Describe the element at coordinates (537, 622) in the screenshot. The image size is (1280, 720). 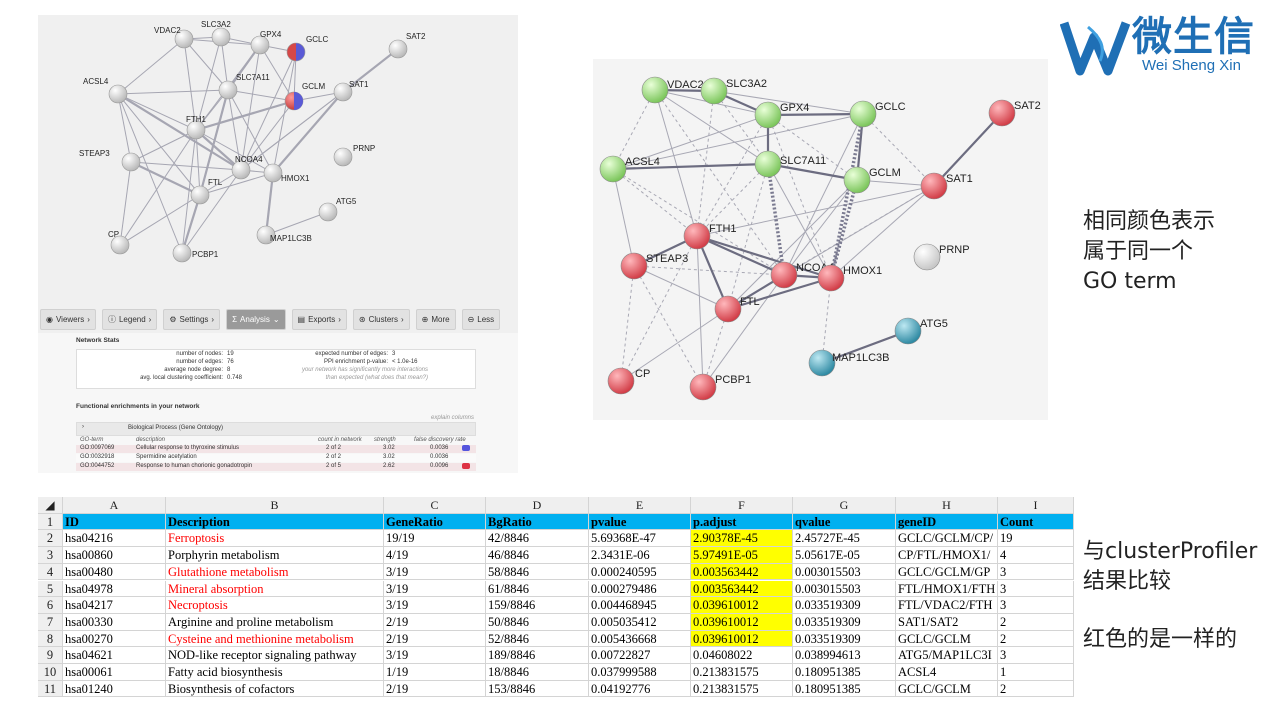
I see `table-cell: 50/8846` at that location.